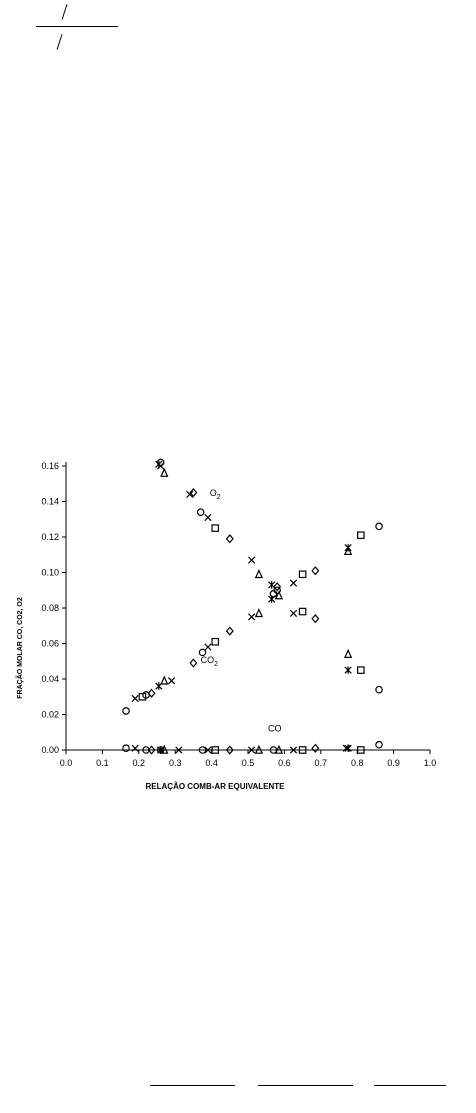  I want to click on annotation-label: CO2, so click(210, 661).